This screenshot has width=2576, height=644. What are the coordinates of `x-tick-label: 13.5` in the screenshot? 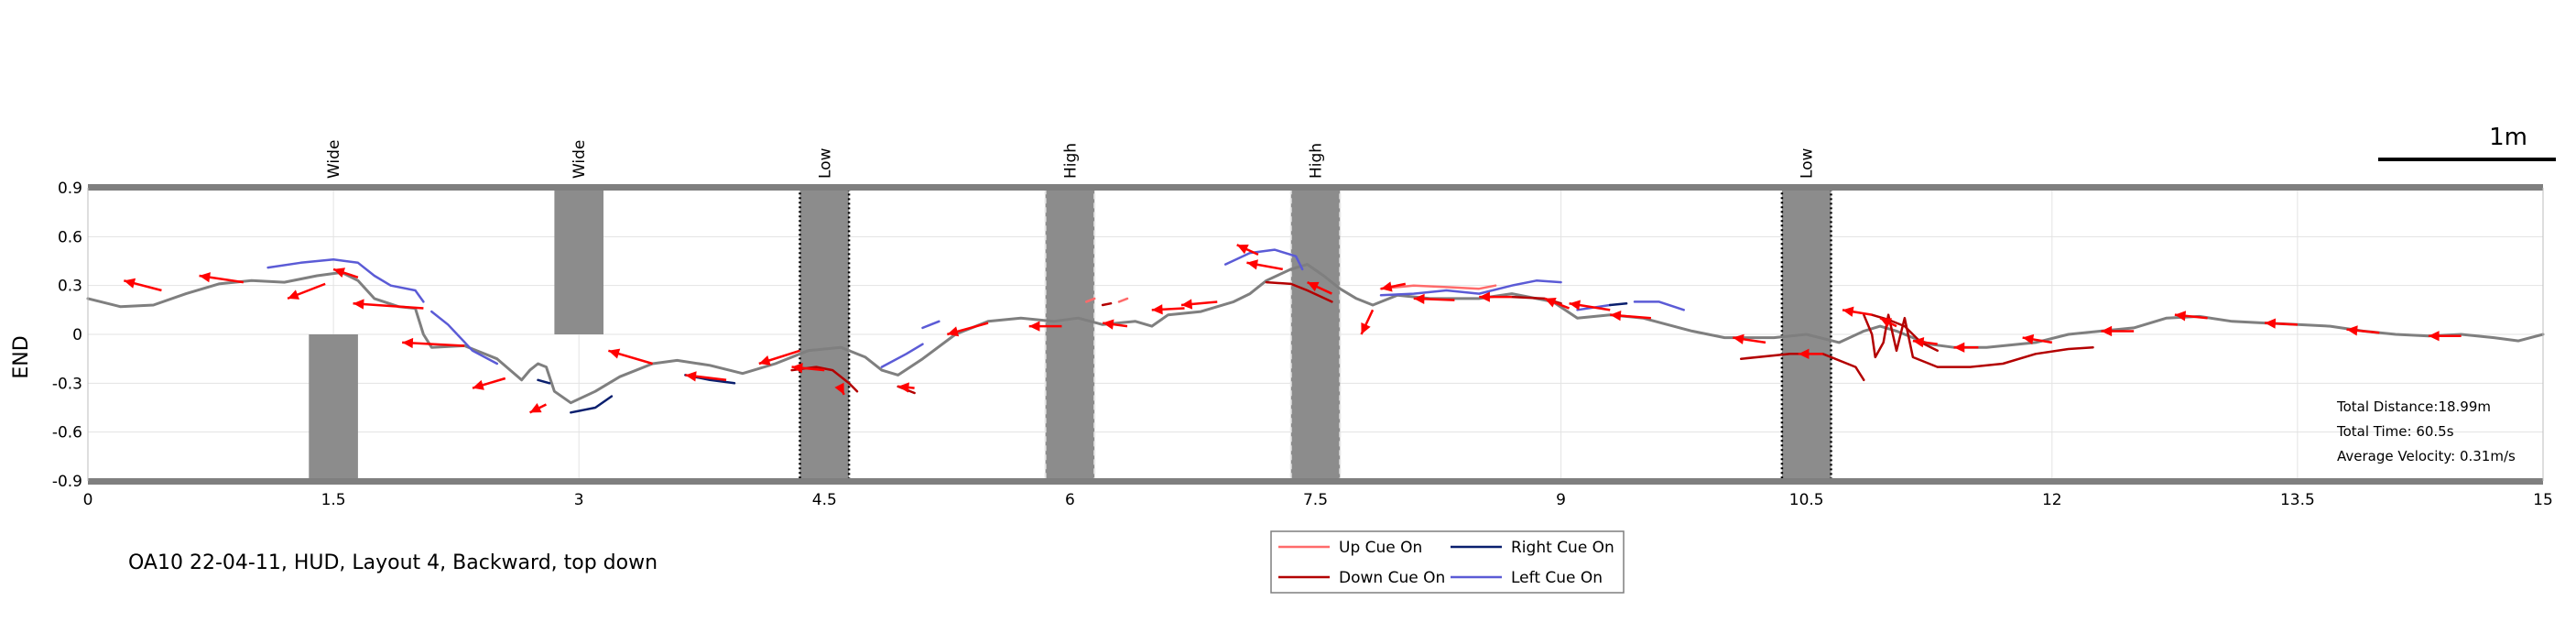 It's located at (2297, 500).